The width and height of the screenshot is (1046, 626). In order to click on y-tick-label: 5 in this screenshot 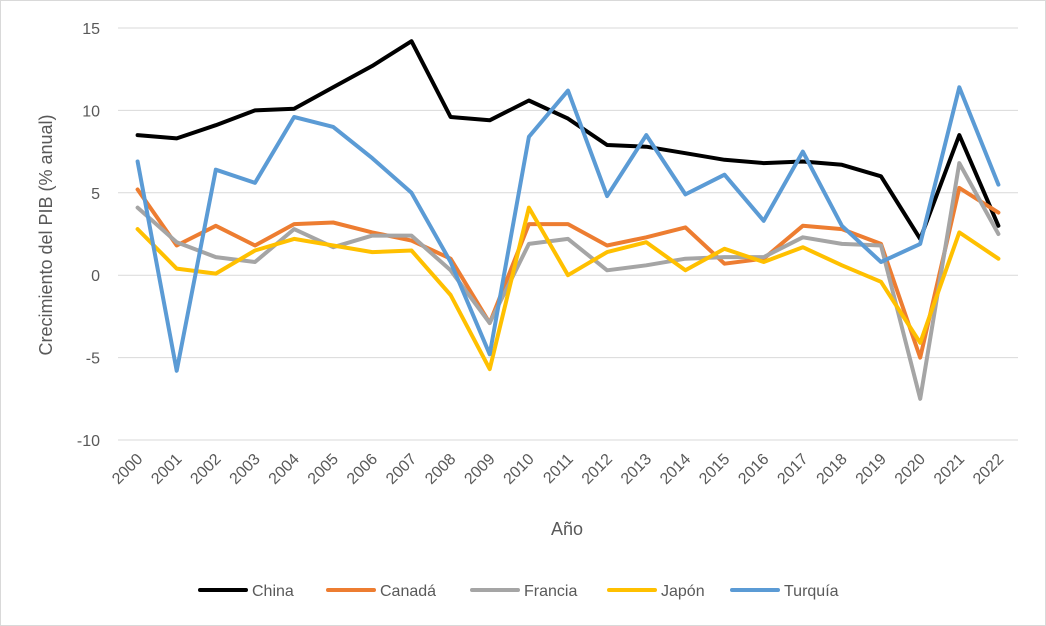, I will do `click(95, 194)`.